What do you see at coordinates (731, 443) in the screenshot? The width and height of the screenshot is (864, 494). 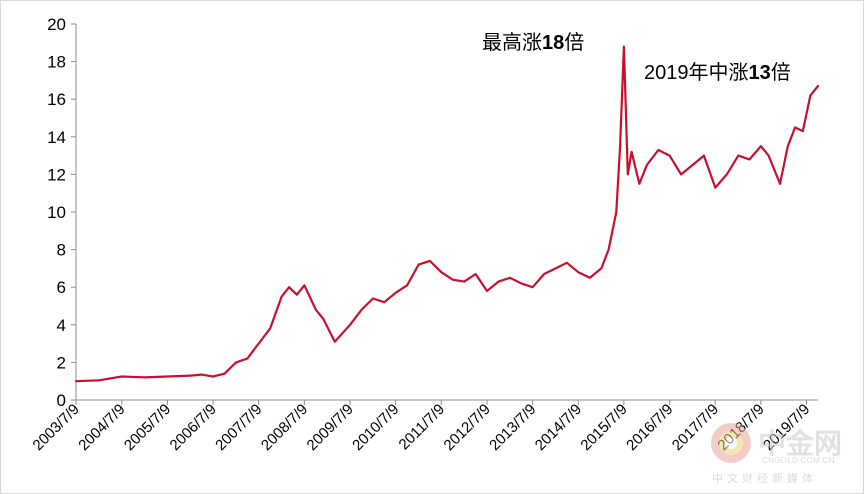 I see `brand-logo-icon` at bounding box center [731, 443].